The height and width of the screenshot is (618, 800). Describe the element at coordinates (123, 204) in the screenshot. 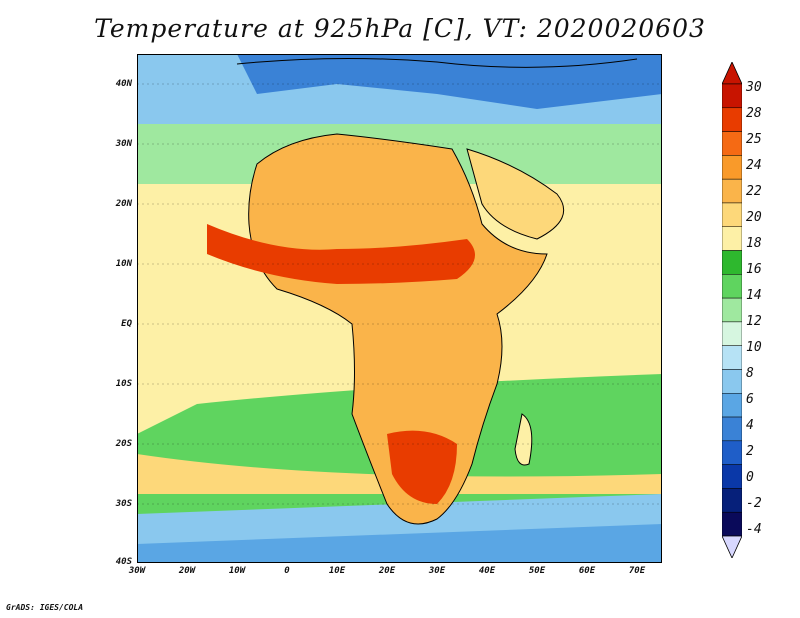

I see `lat-label-20n: 20N` at that location.